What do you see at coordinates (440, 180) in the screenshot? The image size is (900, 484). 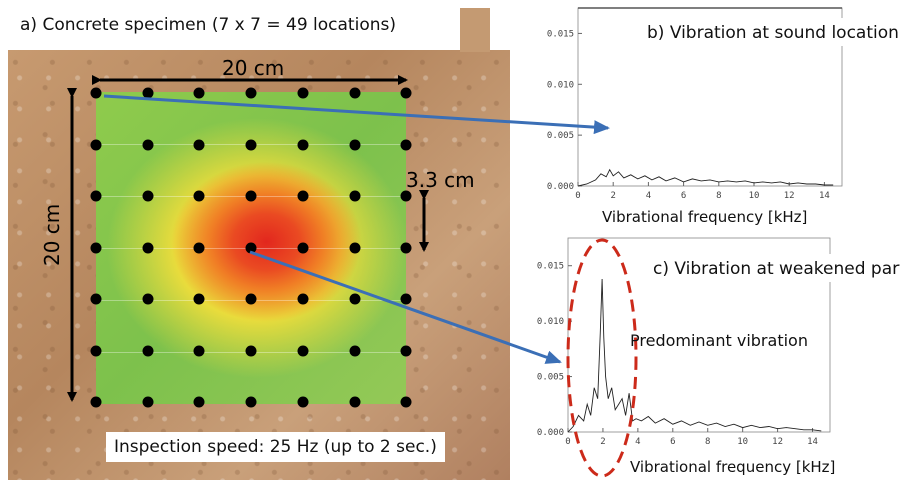 I see `spacing-dimension-label: 3.3 cm` at bounding box center [440, 180].